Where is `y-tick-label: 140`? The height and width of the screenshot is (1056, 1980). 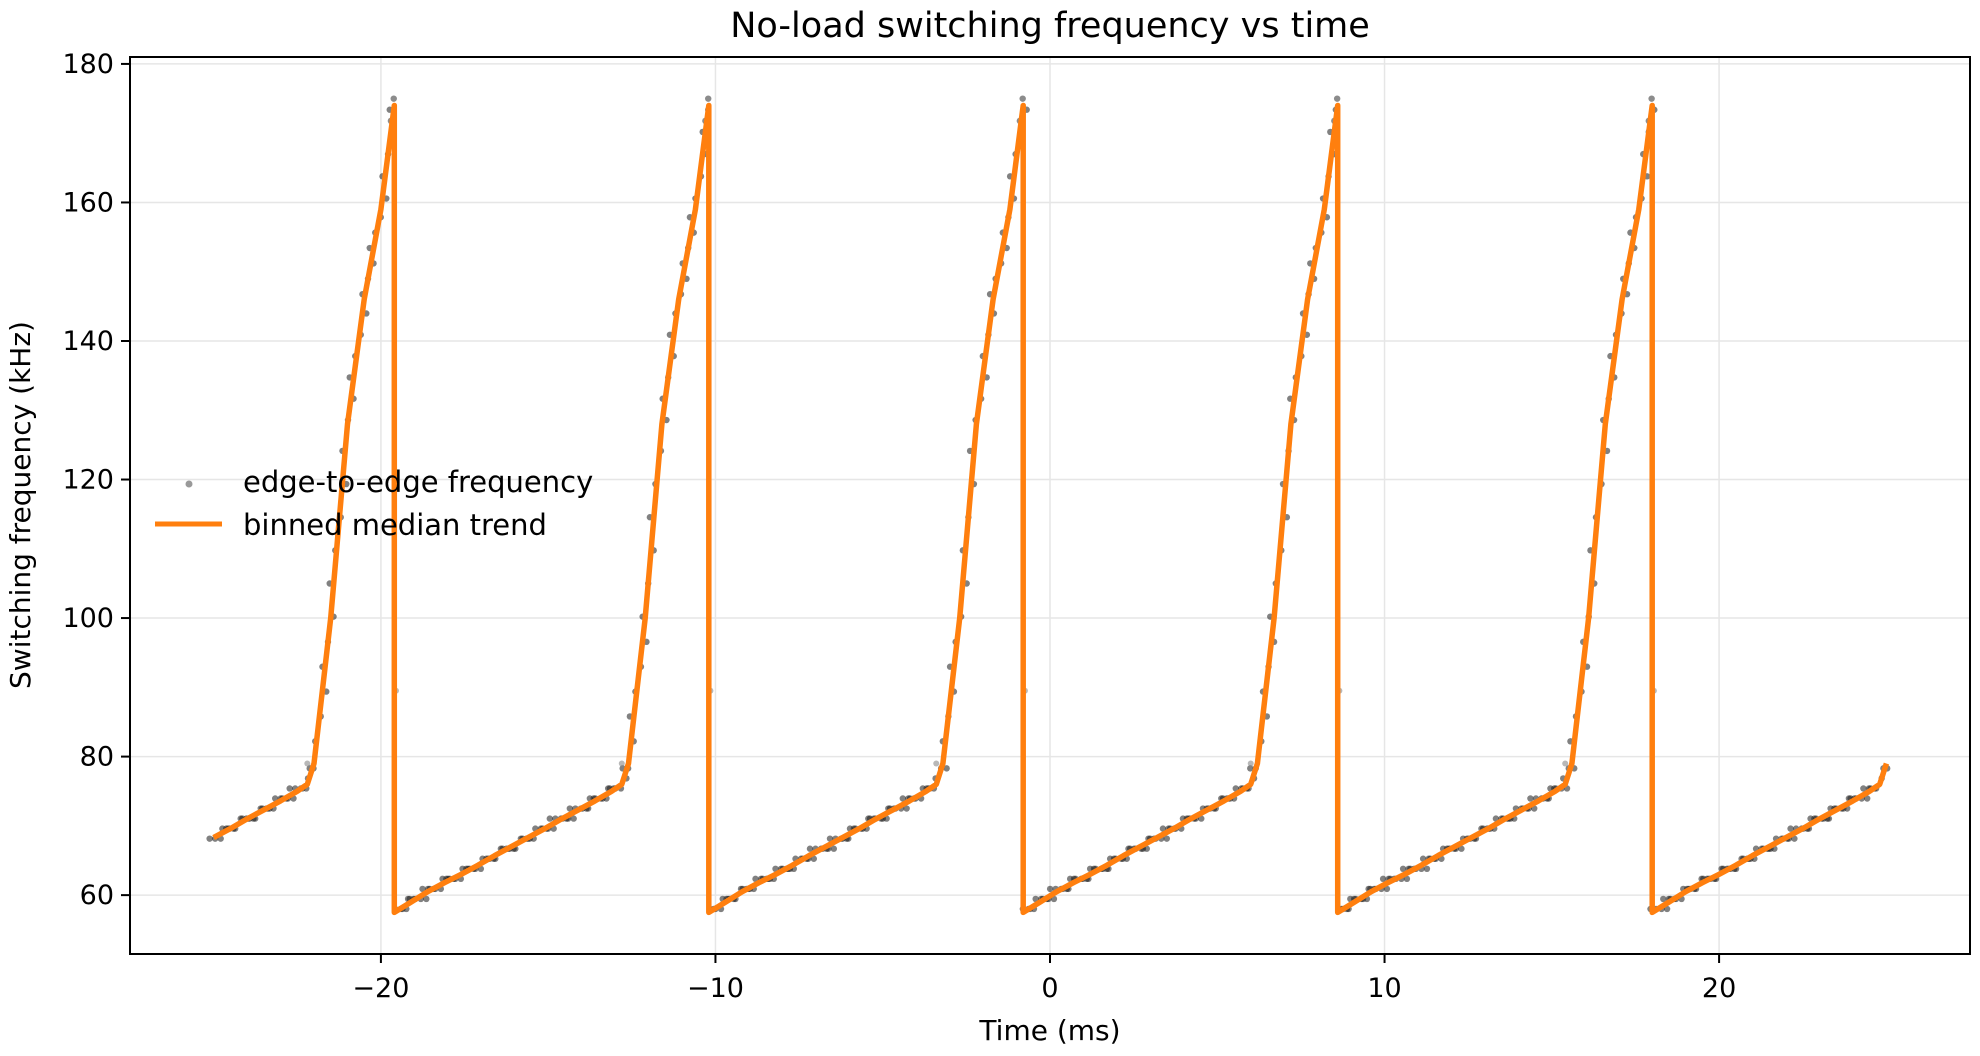 y-tick-label: 140 is located at coordinates (88, 341).